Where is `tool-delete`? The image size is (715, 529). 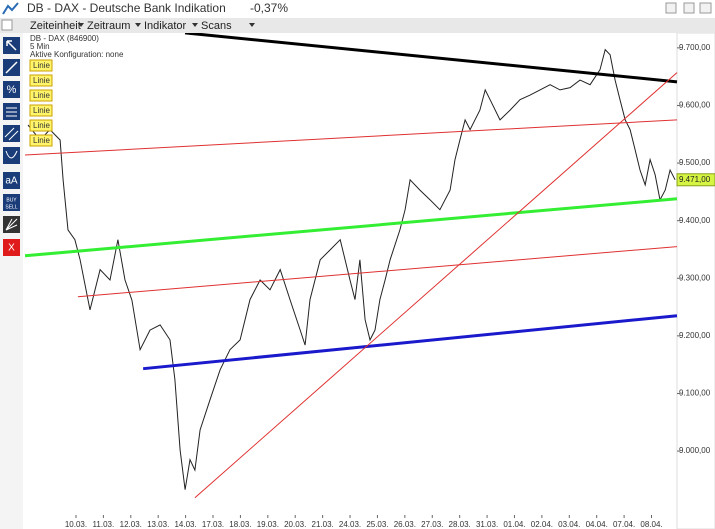 tool-delete is located at coordinates (11, 247).